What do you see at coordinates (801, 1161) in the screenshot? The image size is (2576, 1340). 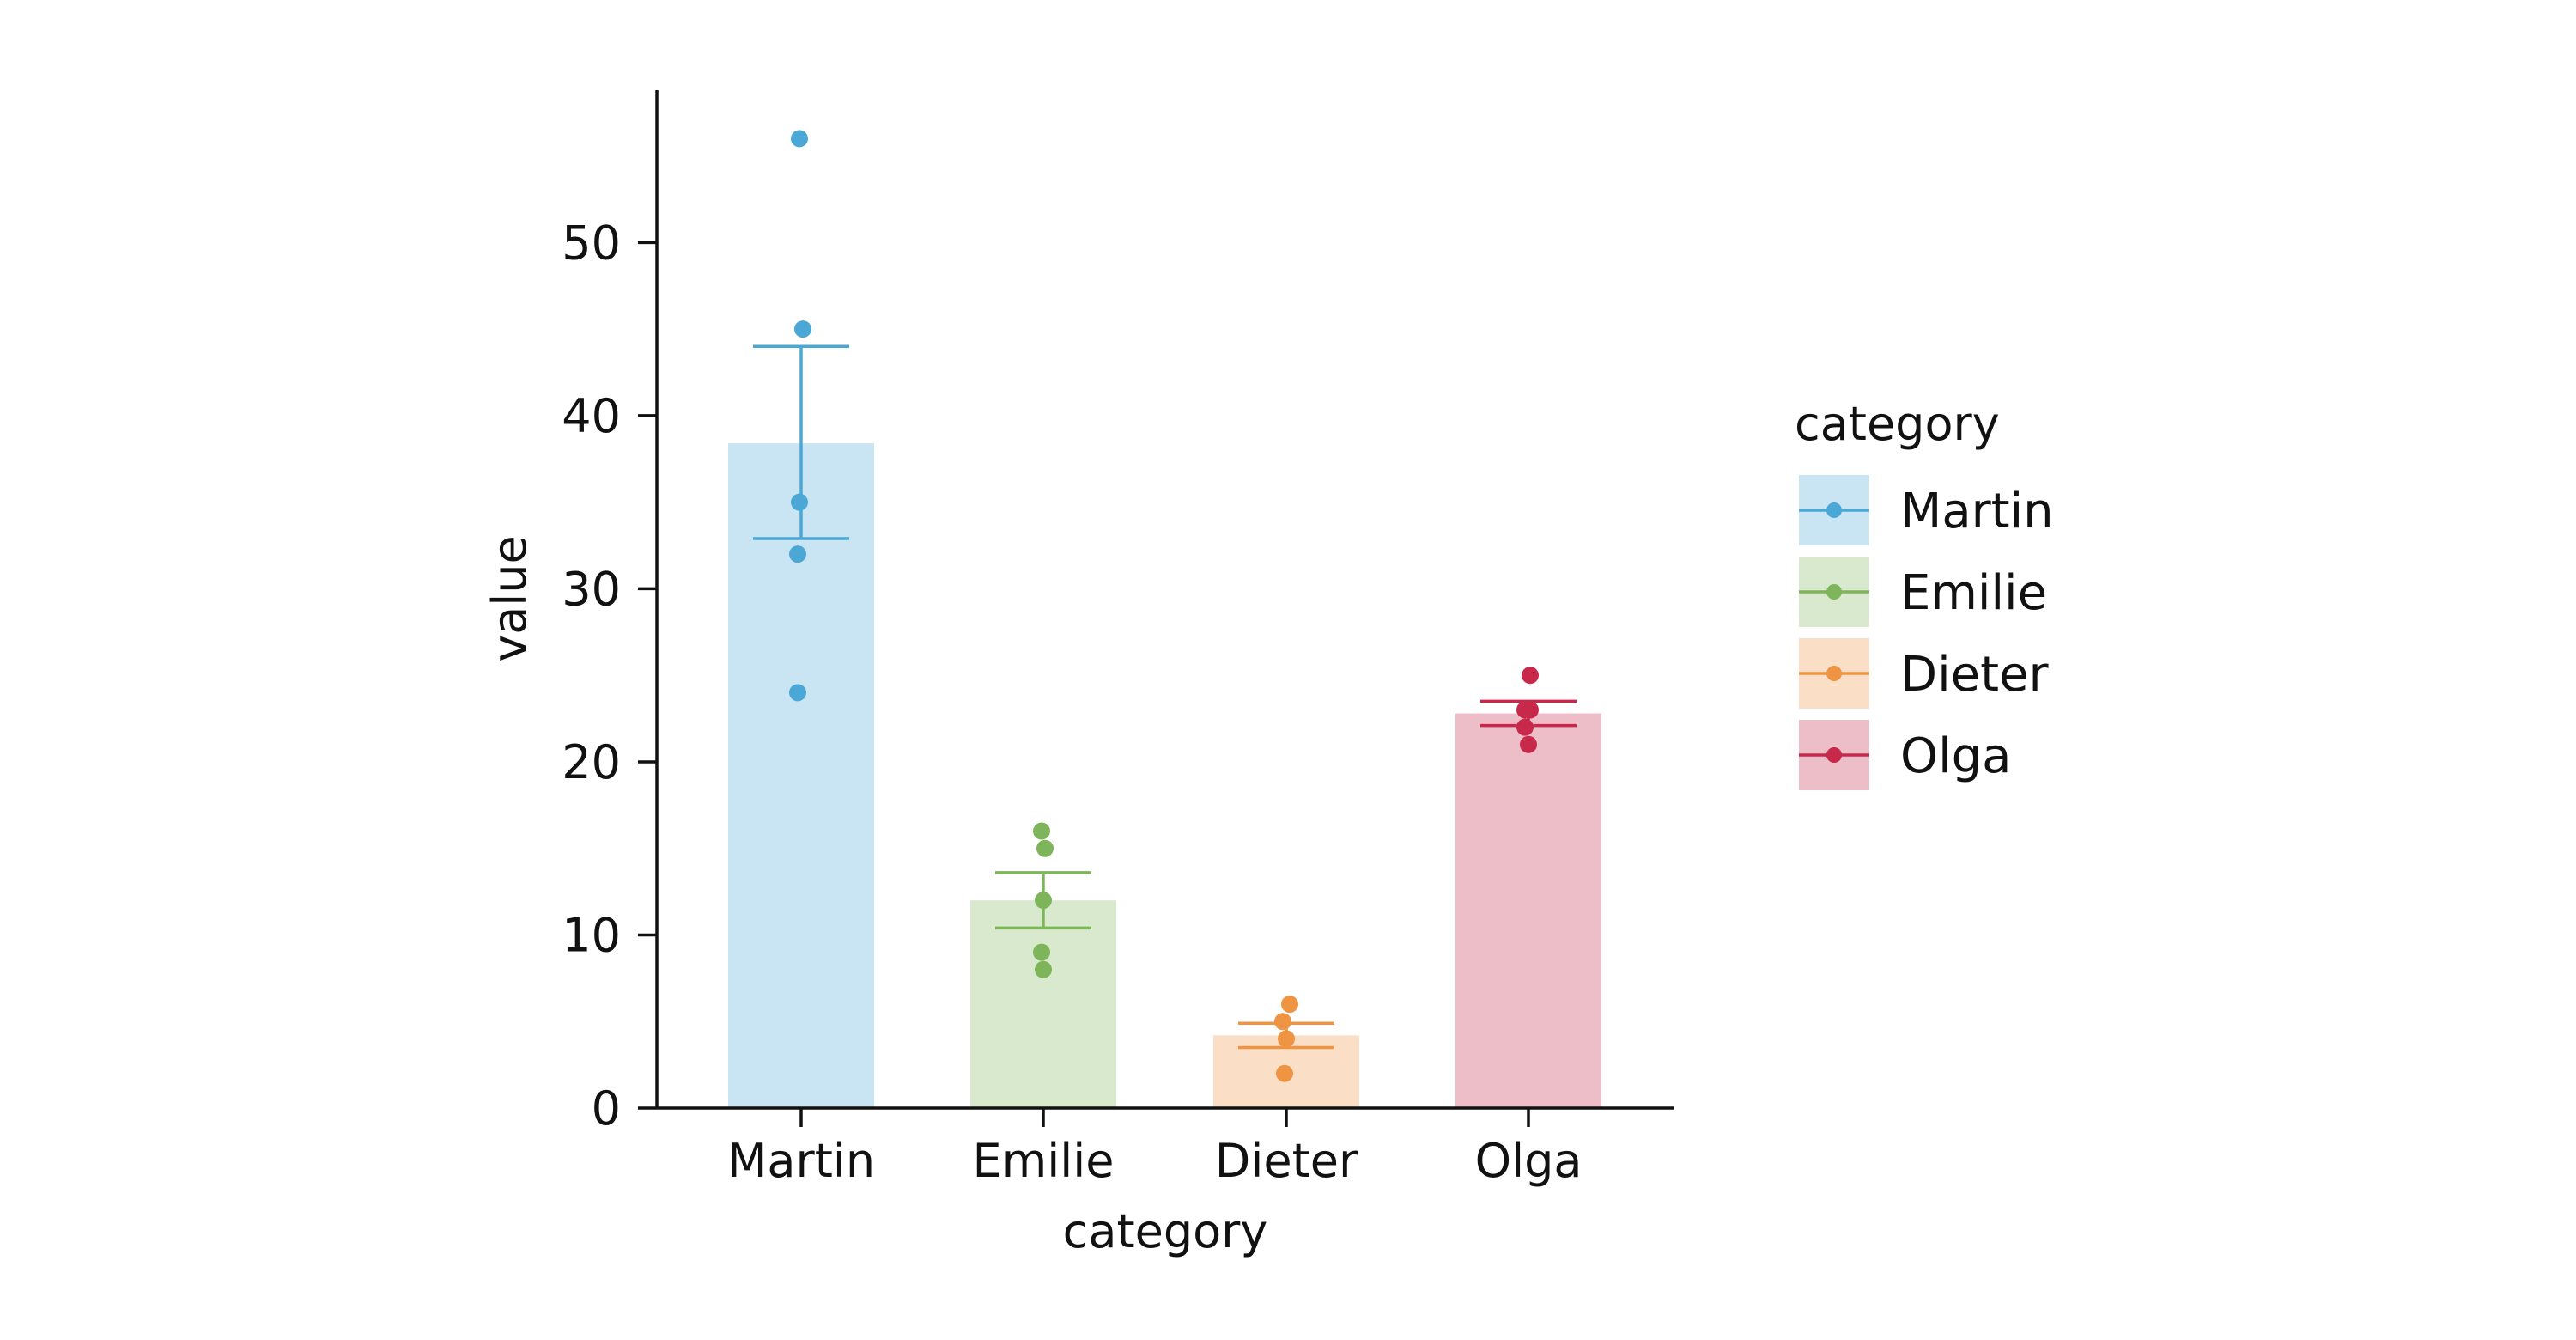 I see `x-tick-label: Martin` at bounding box center [801, 1161].